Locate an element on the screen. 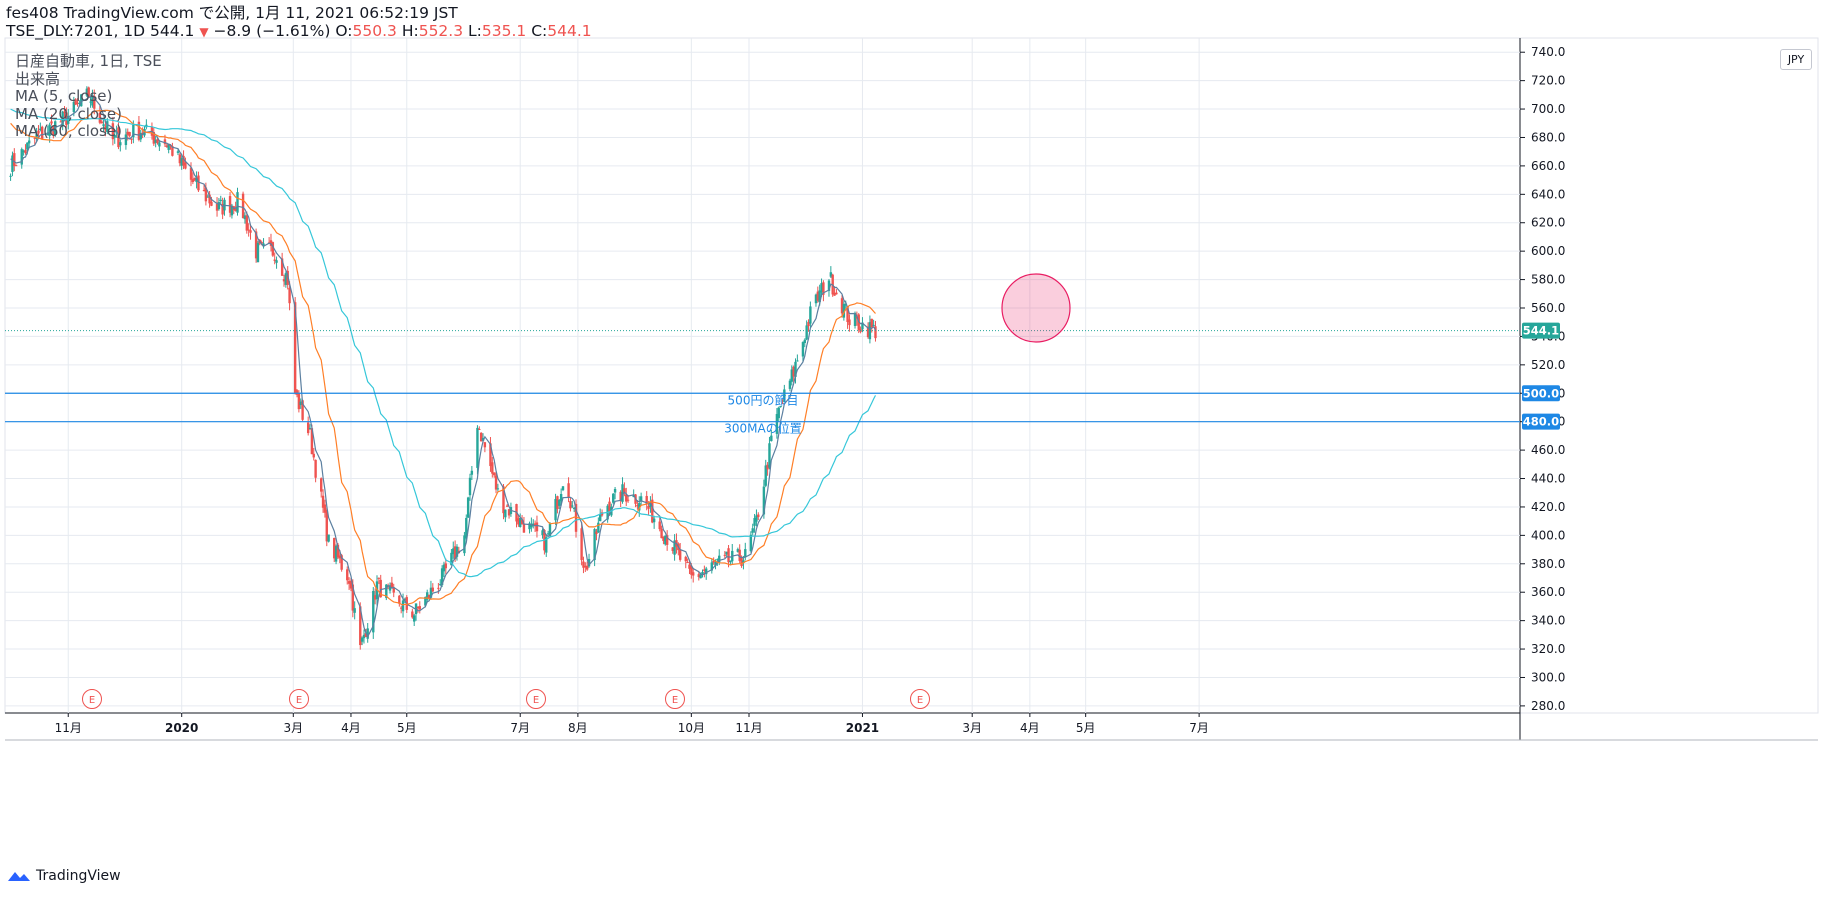  open-value: 550.3 is located at coordinates (374, 31).